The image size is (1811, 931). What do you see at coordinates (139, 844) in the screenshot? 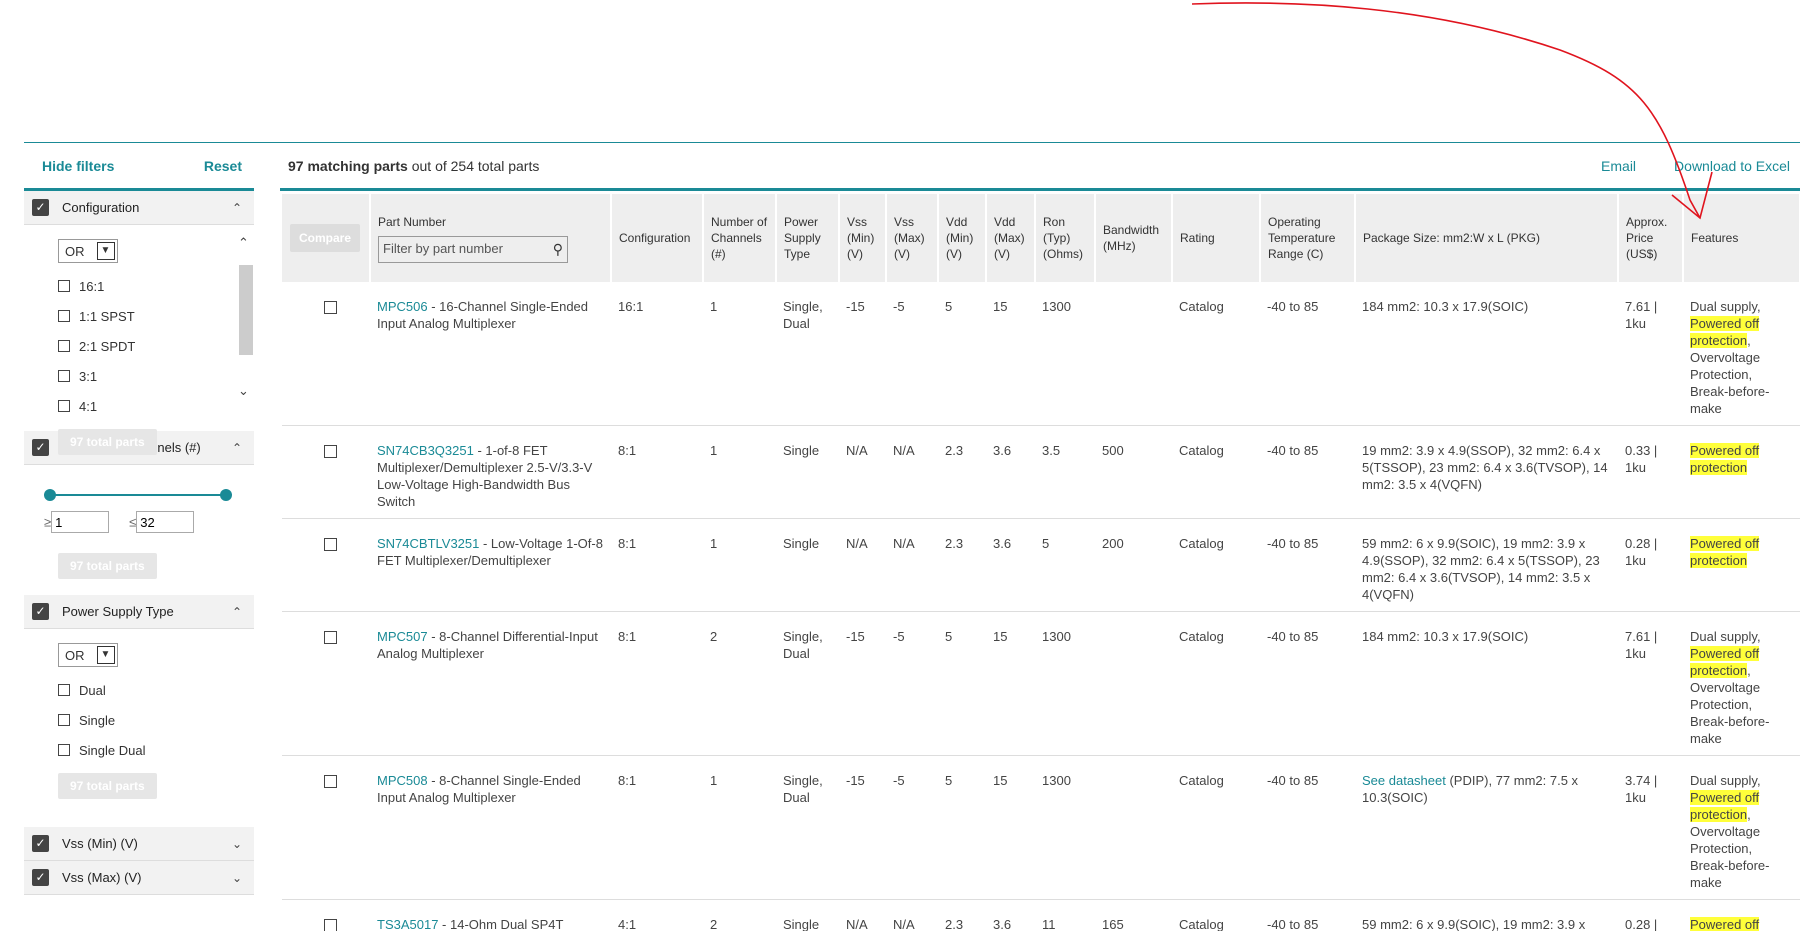
I see `filter-group-vss-min: ✓ Vss (Min) (V) ⌄` at bounding box center [139, 844].